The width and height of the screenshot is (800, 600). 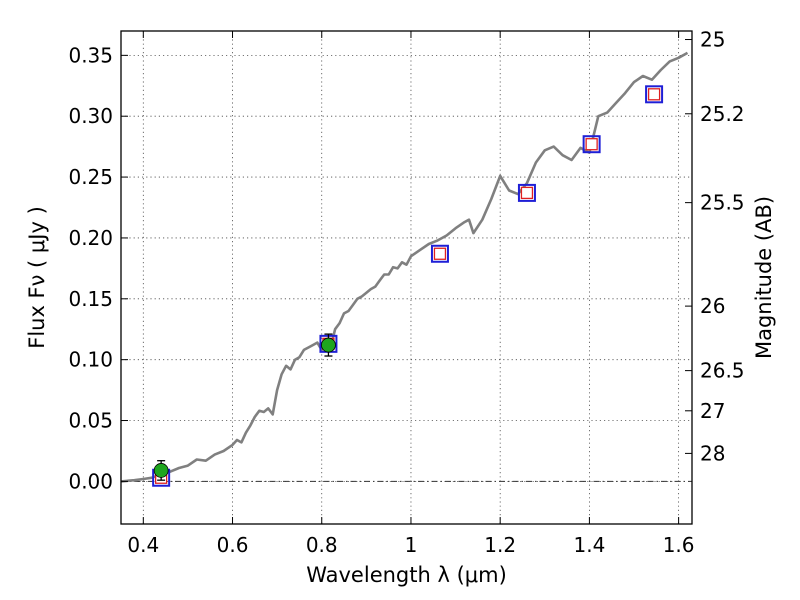 What do you see at coordinates (589, 545) in the screenshot?
I see `x-tick-label: 1.4` at bounding box center [589, 545].